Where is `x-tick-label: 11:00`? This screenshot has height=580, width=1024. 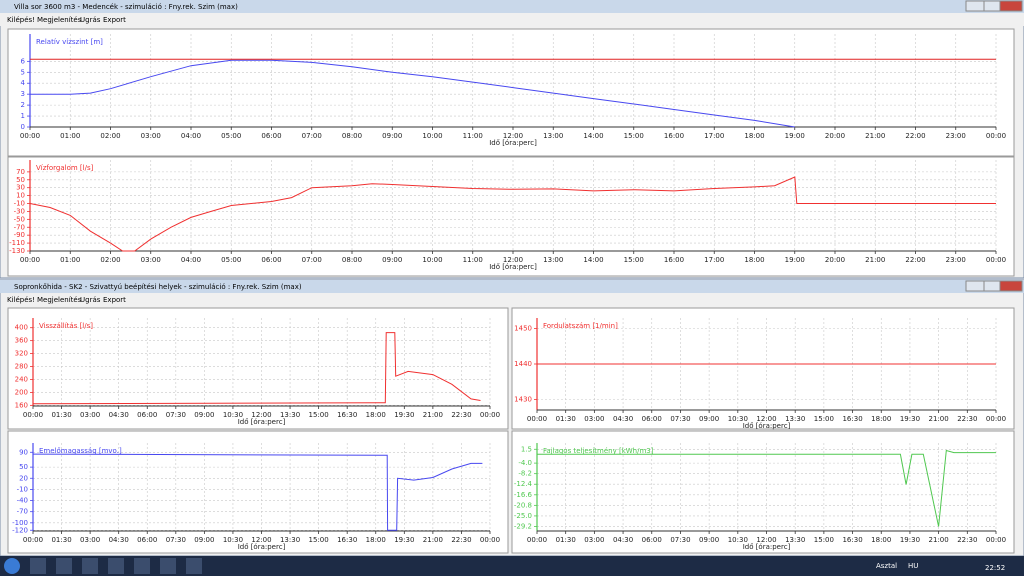 x-tick-label: 11:00 is located at coordinates (473, 136).